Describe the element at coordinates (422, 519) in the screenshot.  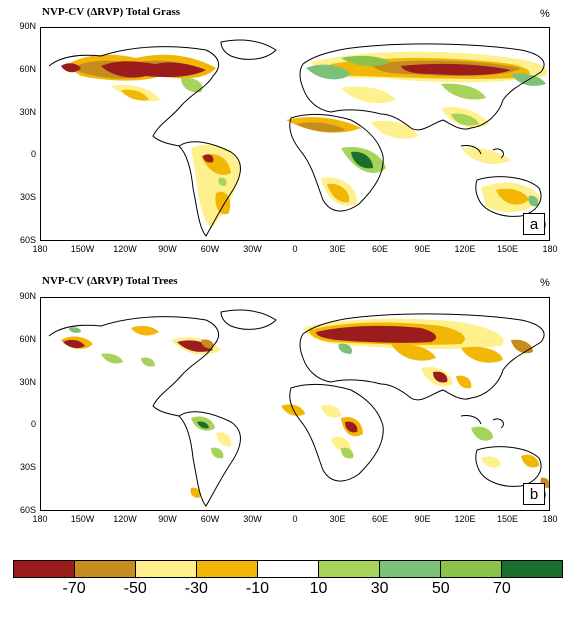
I see `panel-b-lon-tick-label: 90E` at that location.